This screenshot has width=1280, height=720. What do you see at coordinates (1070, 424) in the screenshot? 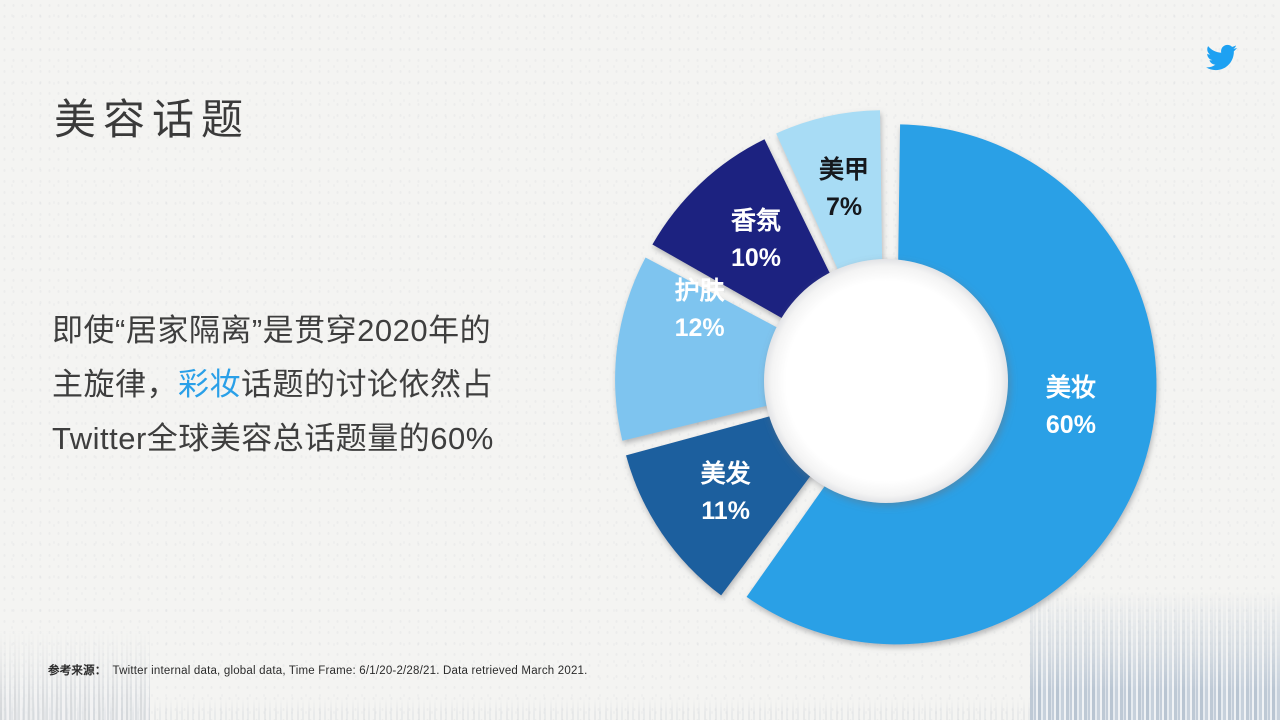
I see `slice-value: 60%` at bounding box center [1070, 424].